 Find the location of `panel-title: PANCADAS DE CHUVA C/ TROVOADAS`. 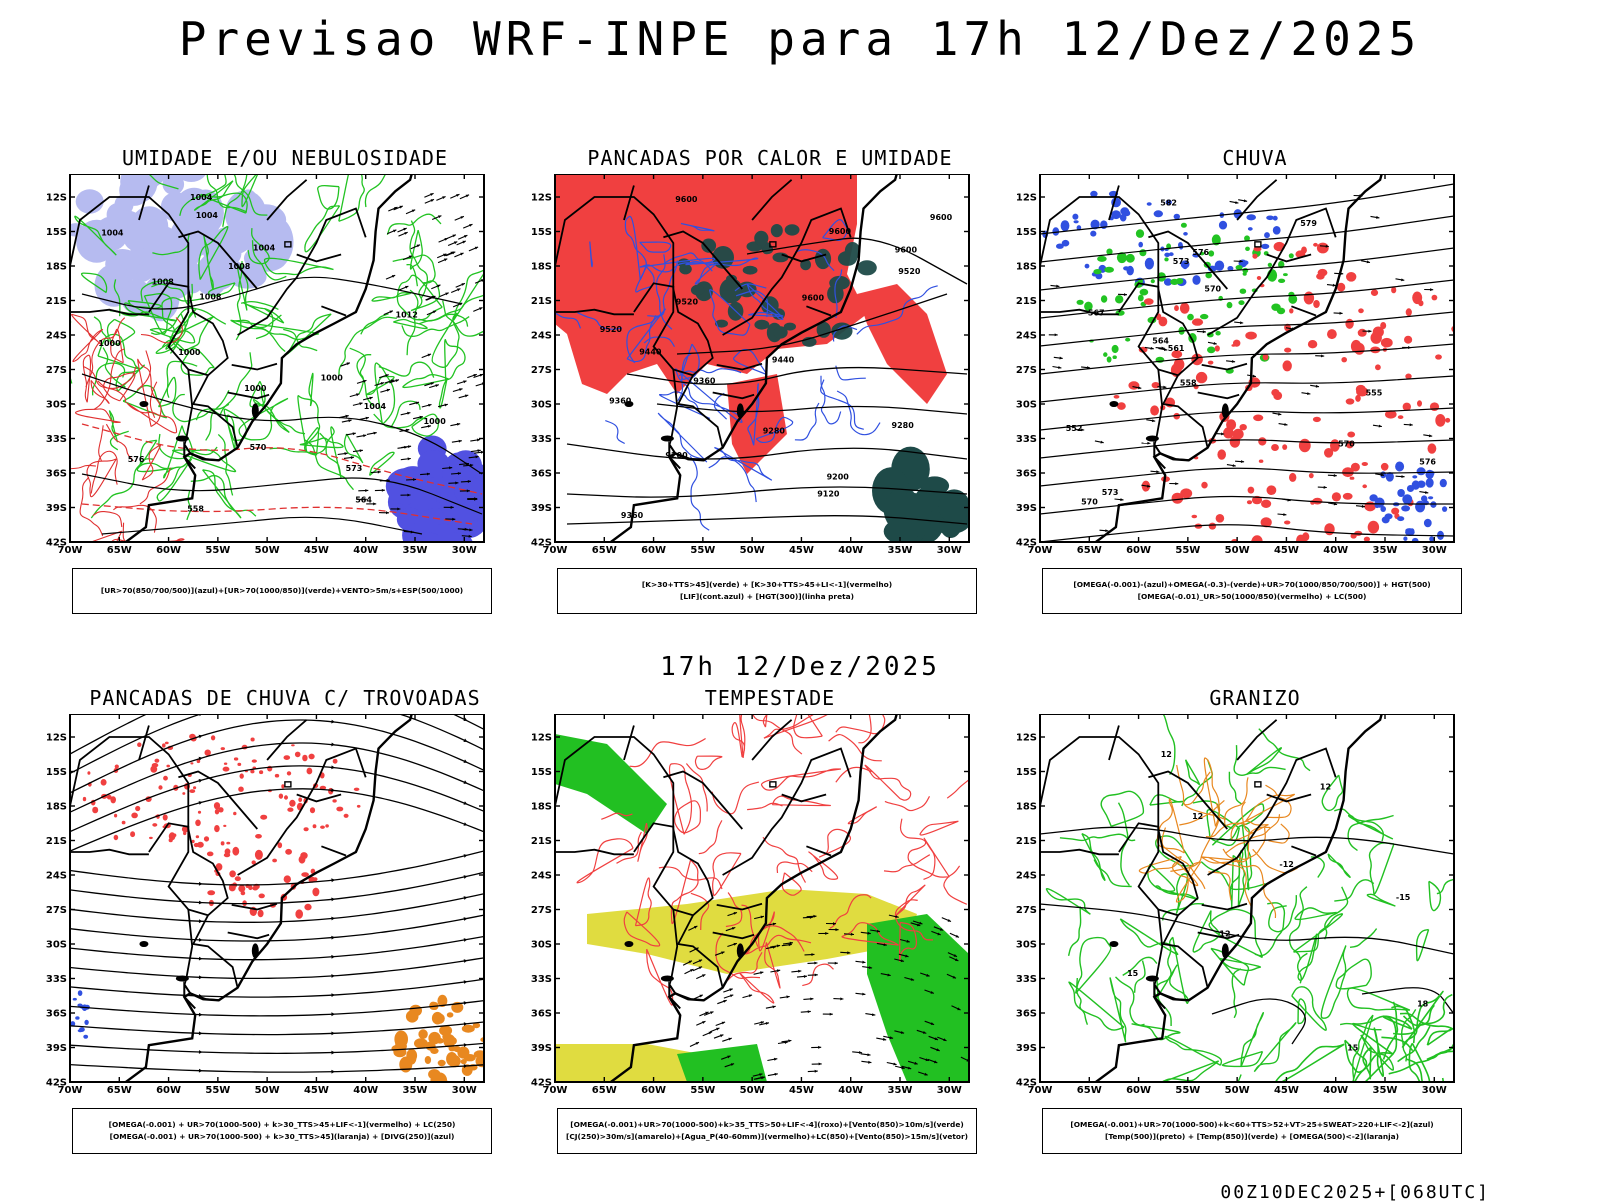

panel-title: PANCADAS DE CHUVA C/ TROVOADAS is located at coordinates (285, 698).